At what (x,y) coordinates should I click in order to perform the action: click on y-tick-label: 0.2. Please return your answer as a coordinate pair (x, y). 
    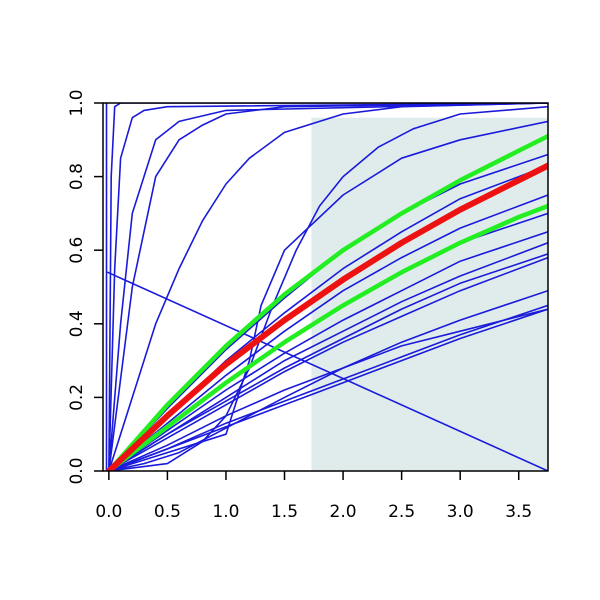
    Looking at the image, I should click on (77, 397).